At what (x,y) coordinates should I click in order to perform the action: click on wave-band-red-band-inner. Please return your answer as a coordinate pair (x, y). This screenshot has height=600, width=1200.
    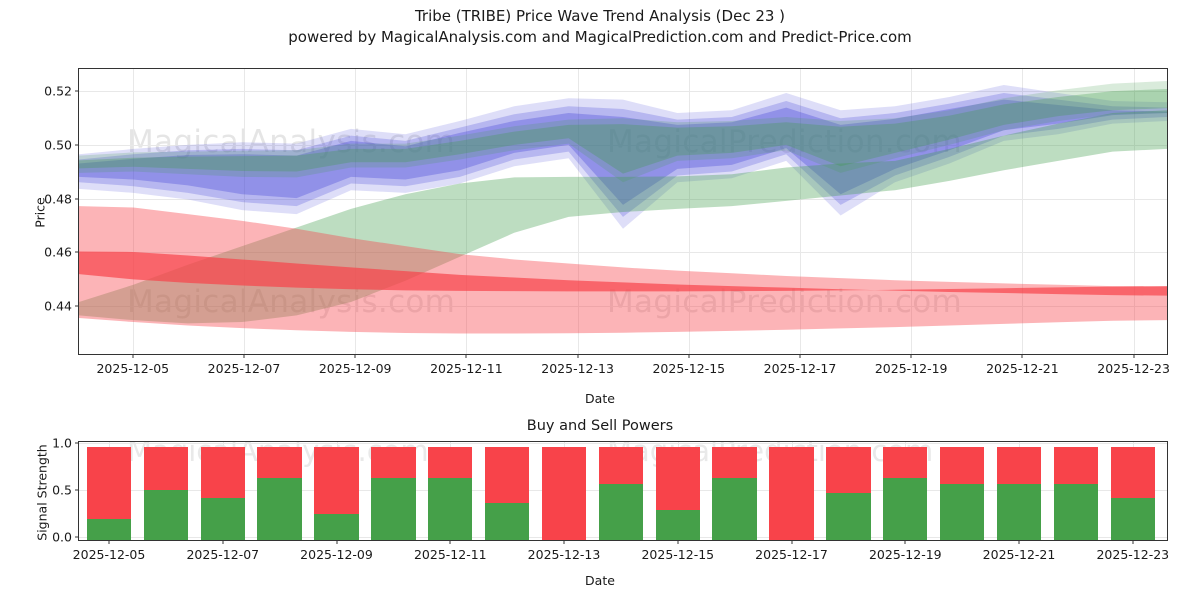
    Looking at the image, I should click on (623, 273).